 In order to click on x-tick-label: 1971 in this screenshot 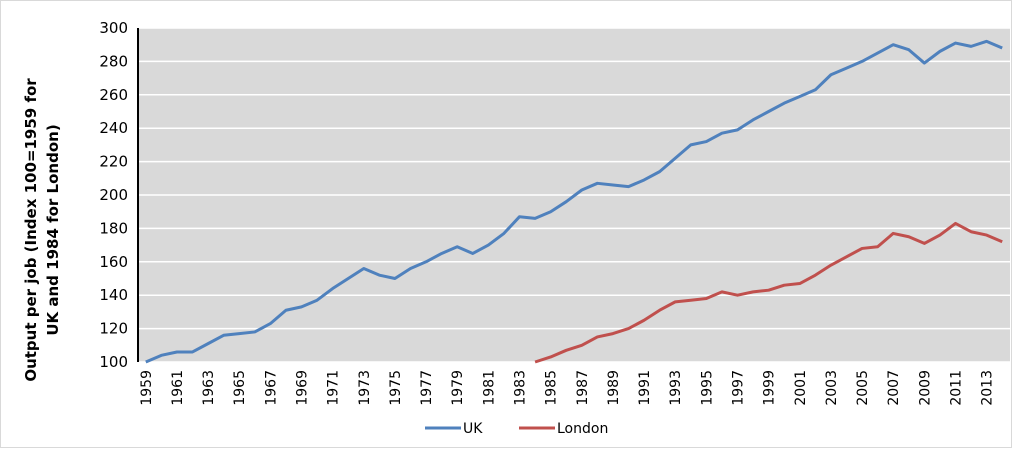, I will do `click(334, 388)`.